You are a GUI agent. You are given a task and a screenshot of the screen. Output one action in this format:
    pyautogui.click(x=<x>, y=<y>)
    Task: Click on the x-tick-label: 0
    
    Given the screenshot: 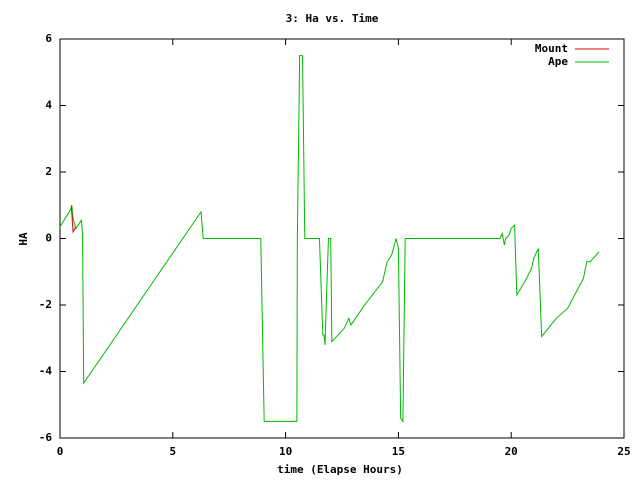 What is the action you would take?
    pyautogui.click(x=60, y=451)
    